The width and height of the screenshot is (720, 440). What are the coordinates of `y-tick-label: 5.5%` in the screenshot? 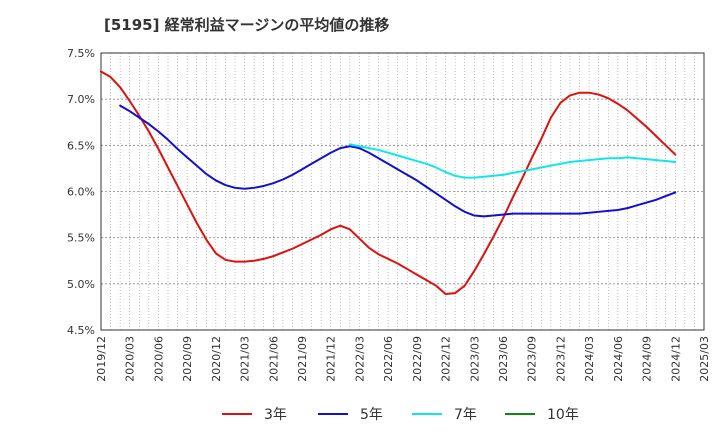 It's located at (81, 238).